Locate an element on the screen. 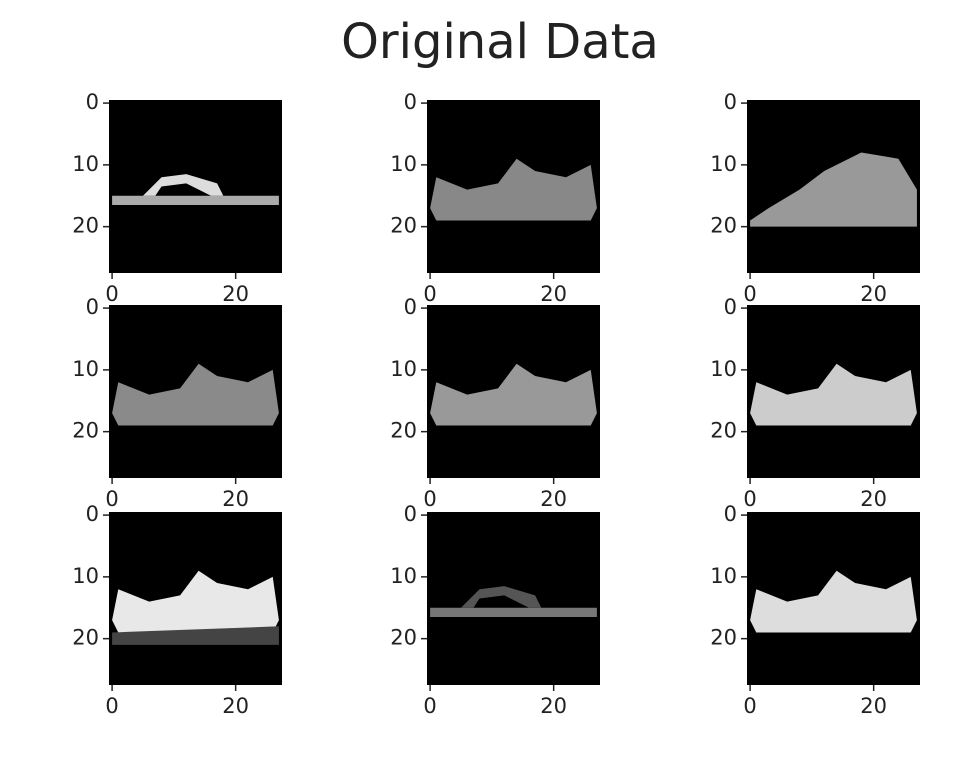 The image size is (976, 778). figure-title: Original Data is located at coordinates (500, 42).